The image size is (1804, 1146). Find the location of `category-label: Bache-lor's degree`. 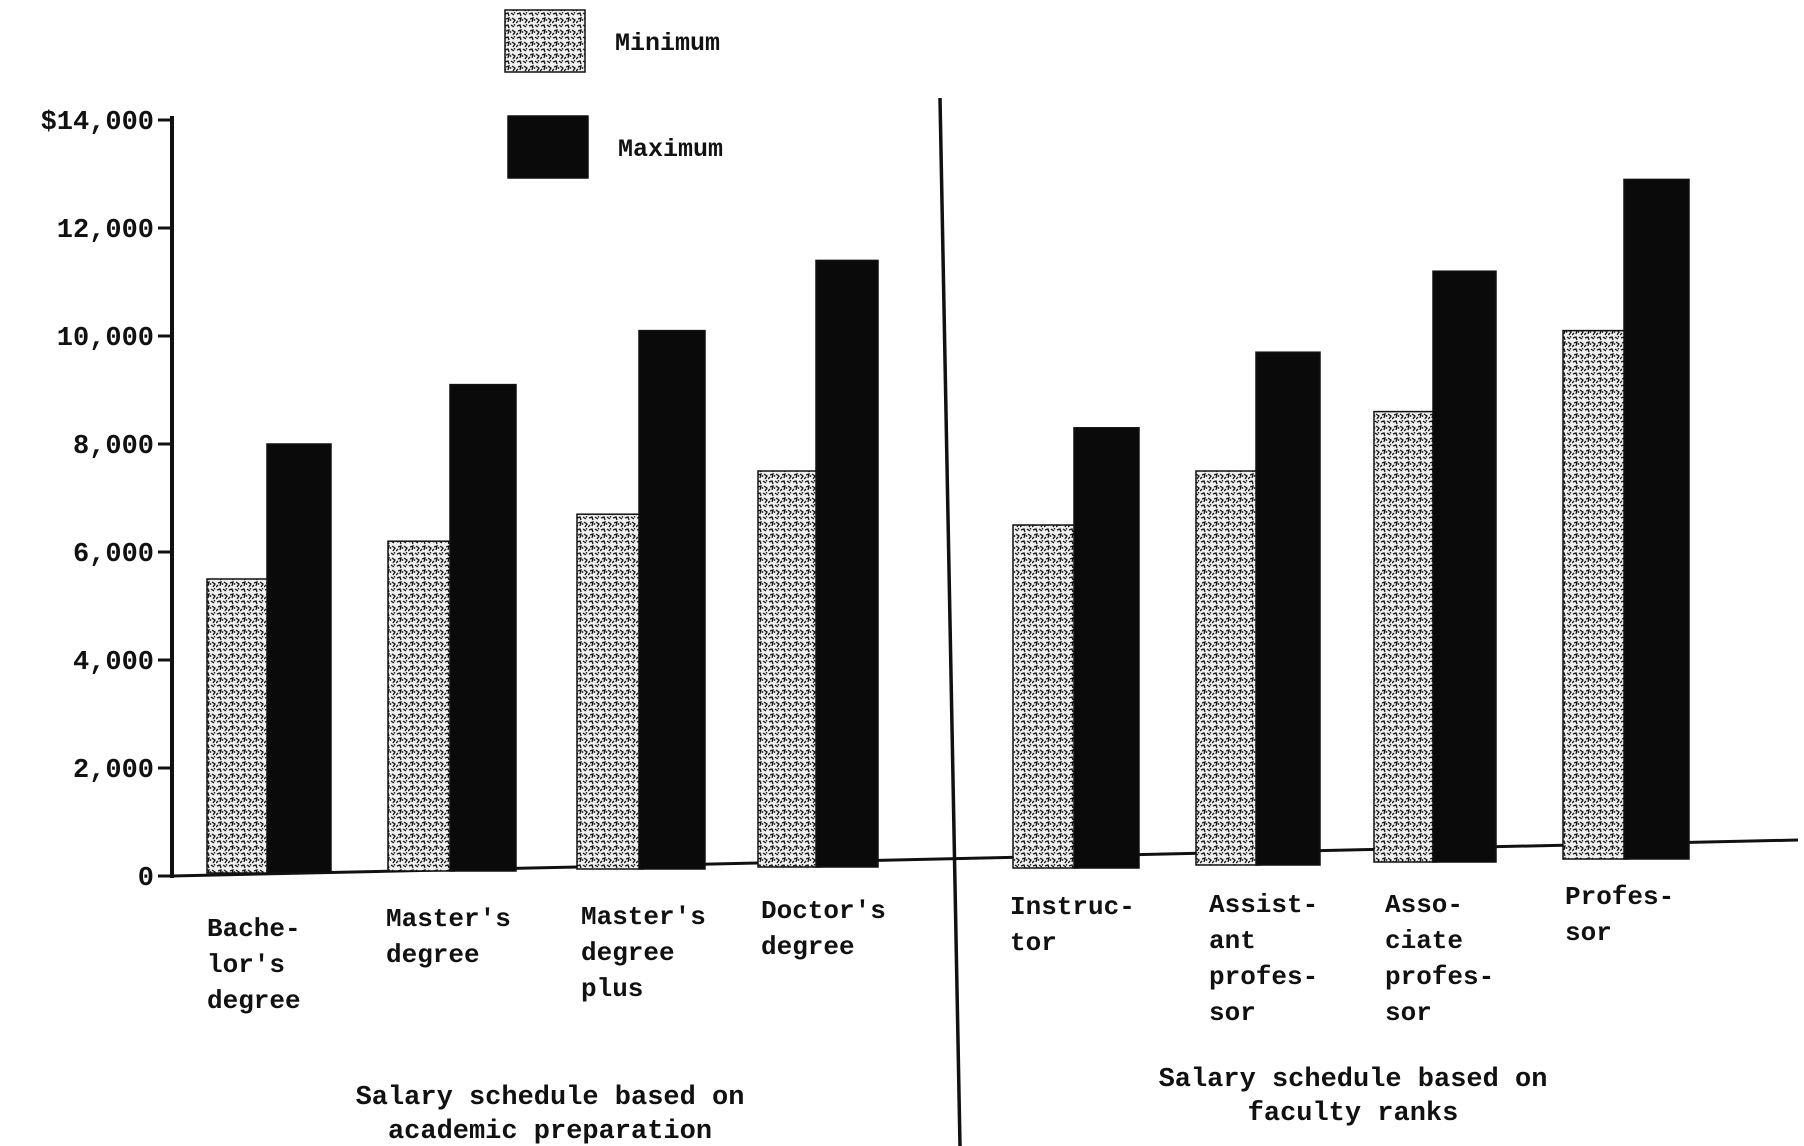

category-label: Bache-lor's degree is located at coordinates (254, 965).